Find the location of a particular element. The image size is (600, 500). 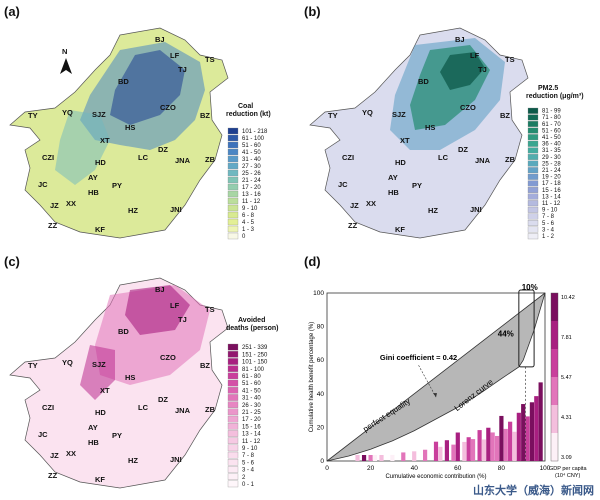

top-10pct-box is located at coordinates (526, 328).